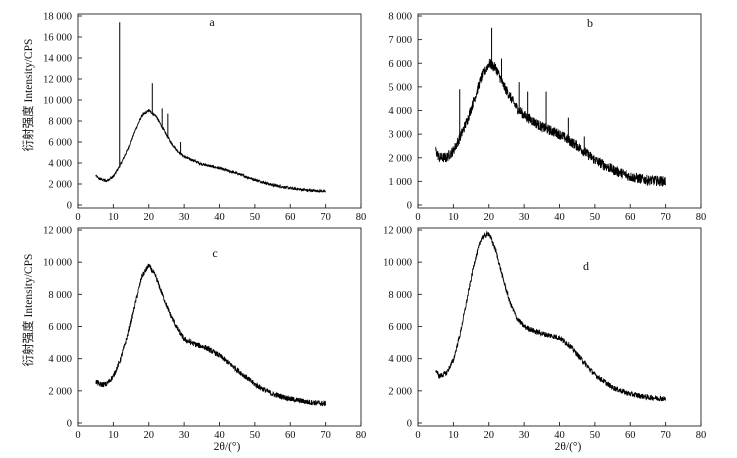 This screenshot has width=737, height=458. What do you see at coordinates (595, 435) in the screenshot?
I see `x-tick-label-d-5: 50` at bounding box center [595, 435].